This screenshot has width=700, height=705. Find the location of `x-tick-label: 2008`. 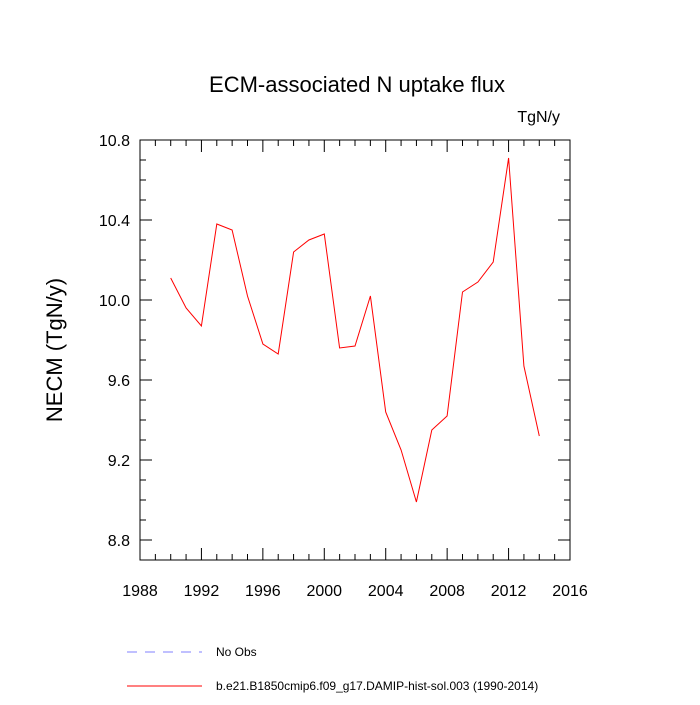

x-tick-label: 2008 is located at coordinates (447, 591).